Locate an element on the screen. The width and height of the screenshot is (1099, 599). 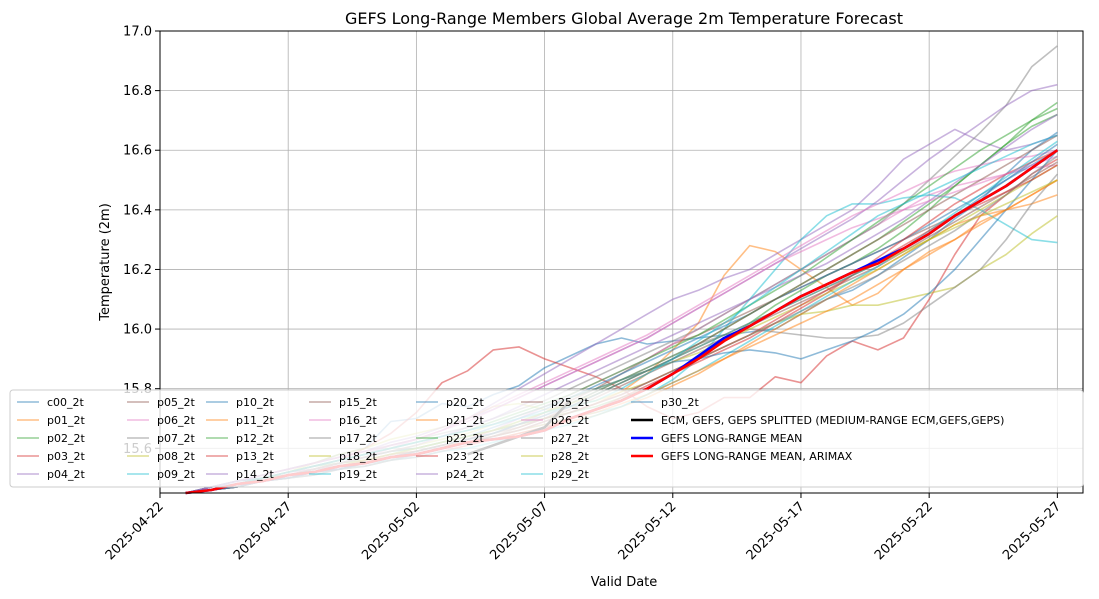
y-tick-label: 16.2 is located at coordinates (137, 270).